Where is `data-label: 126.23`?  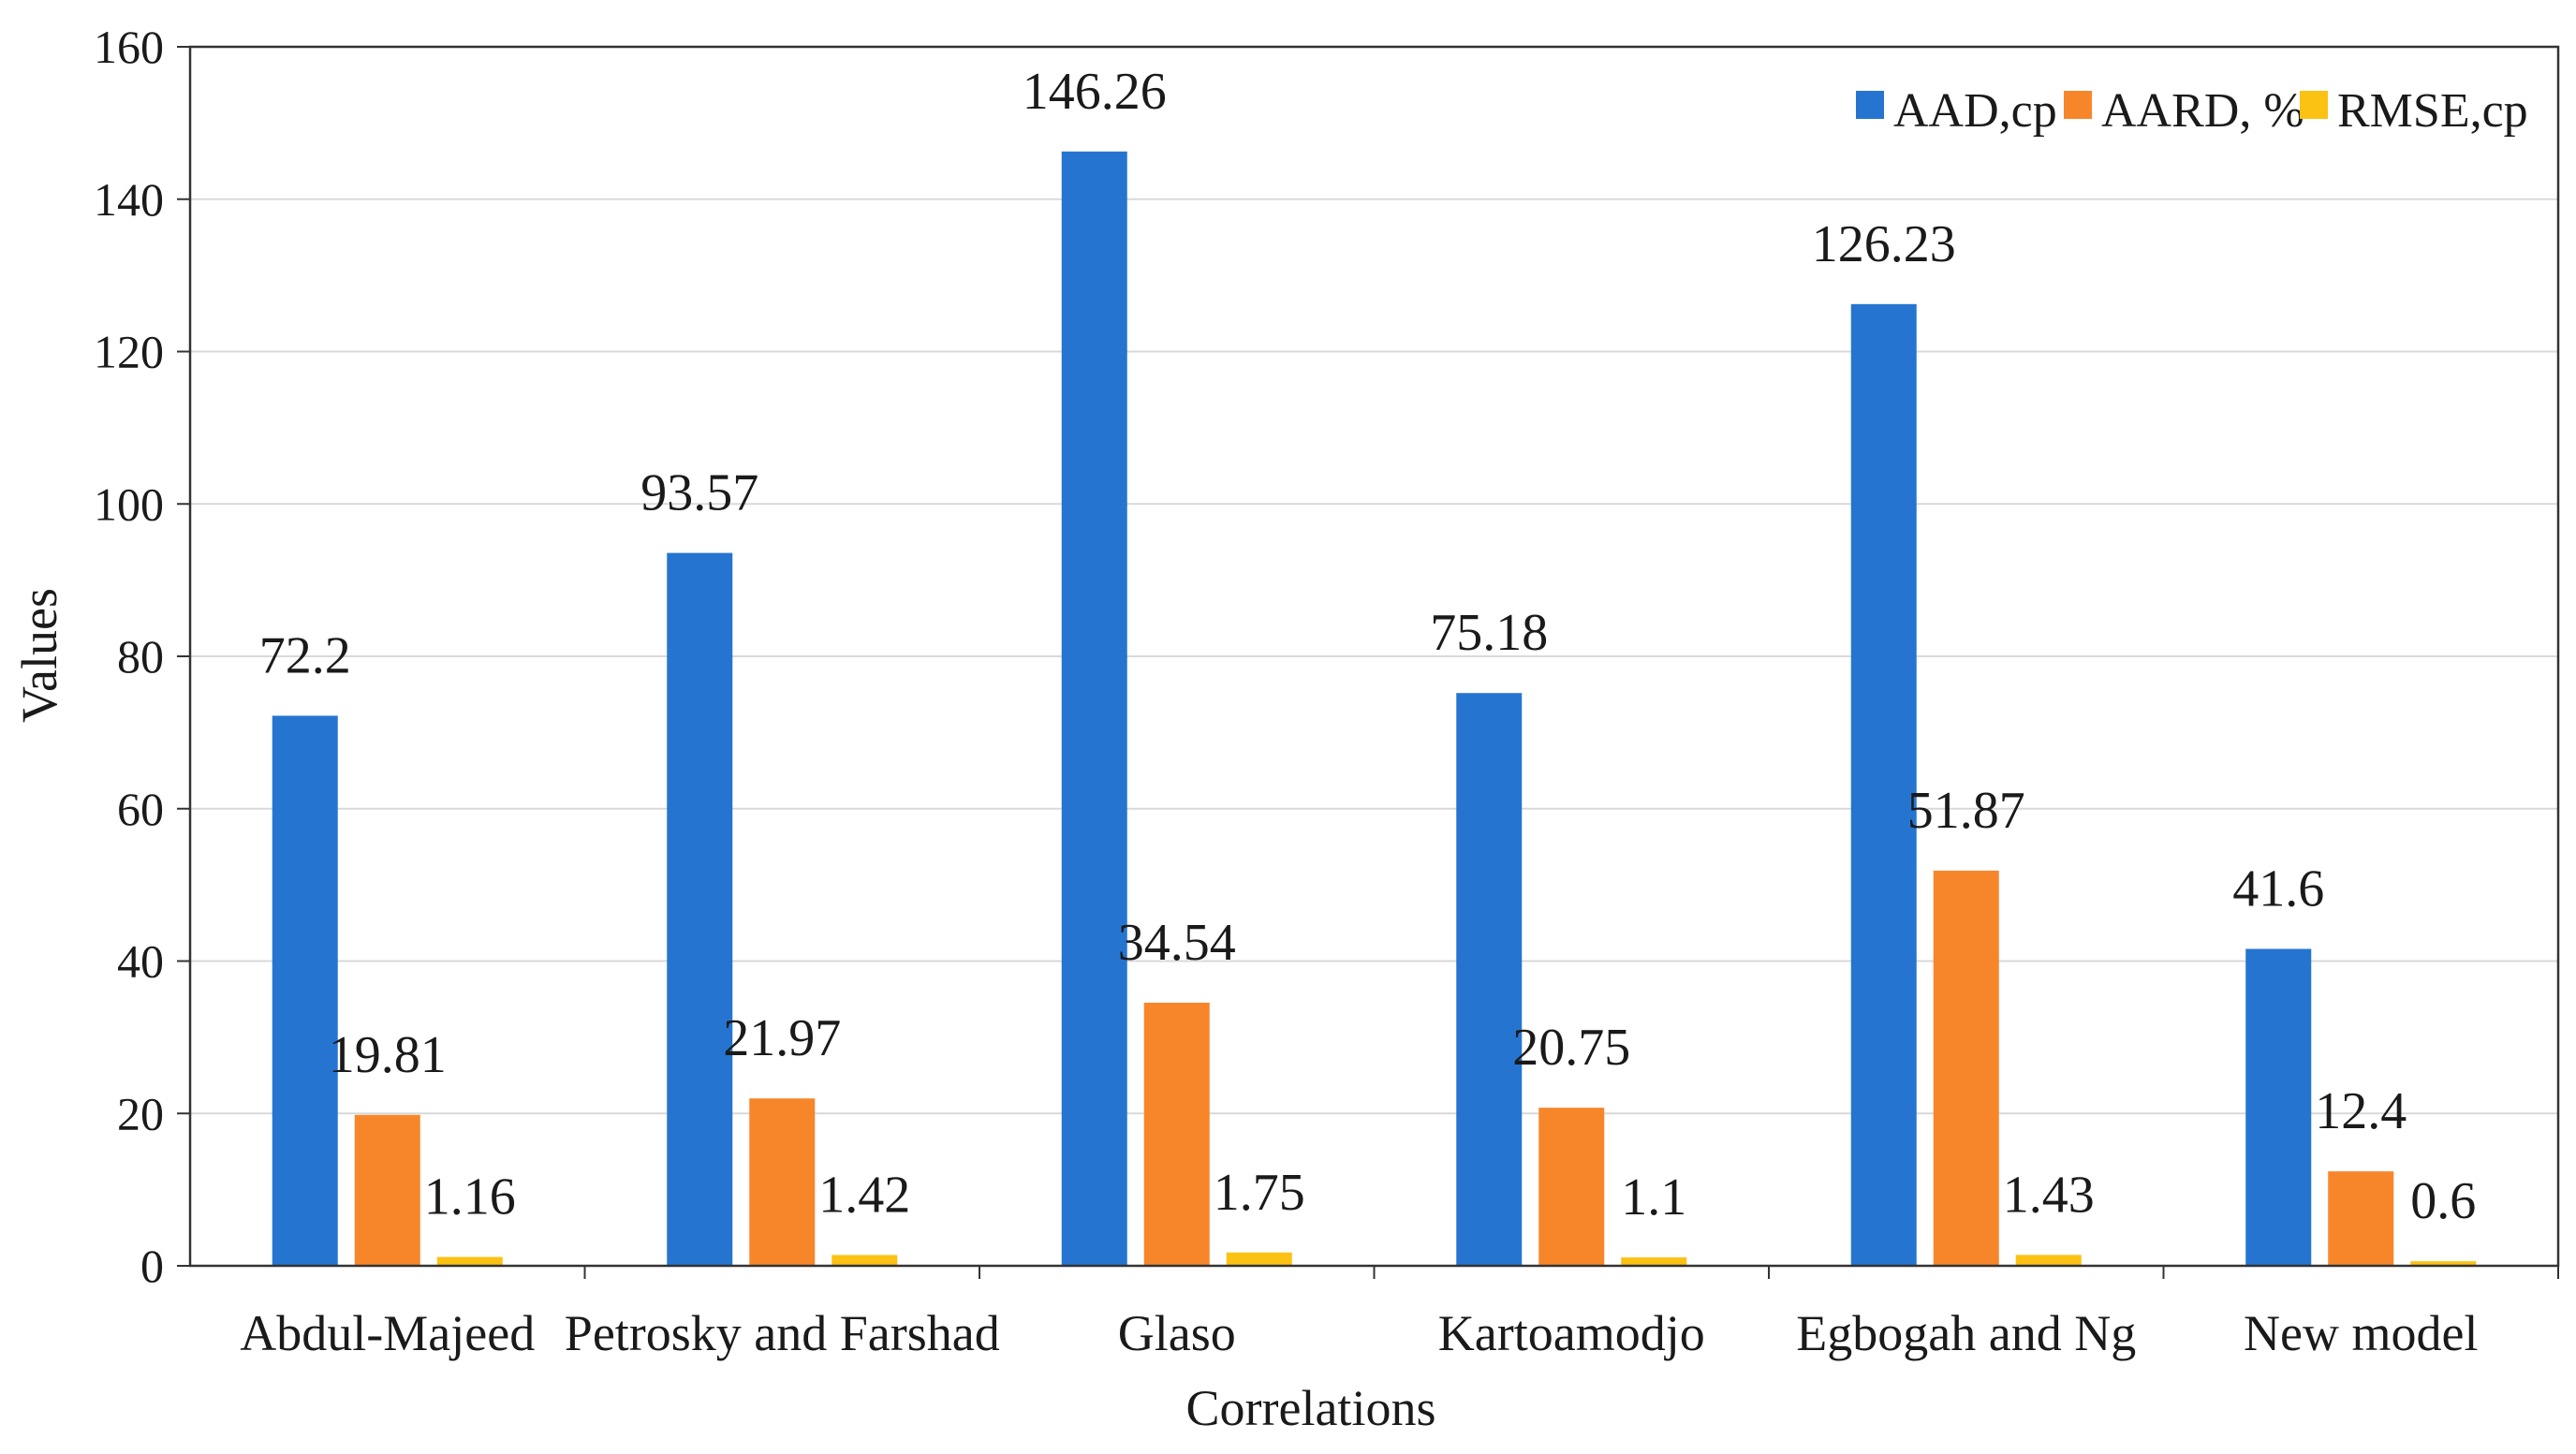 data-label: 126.23 is located at coordinates (1884, 244).